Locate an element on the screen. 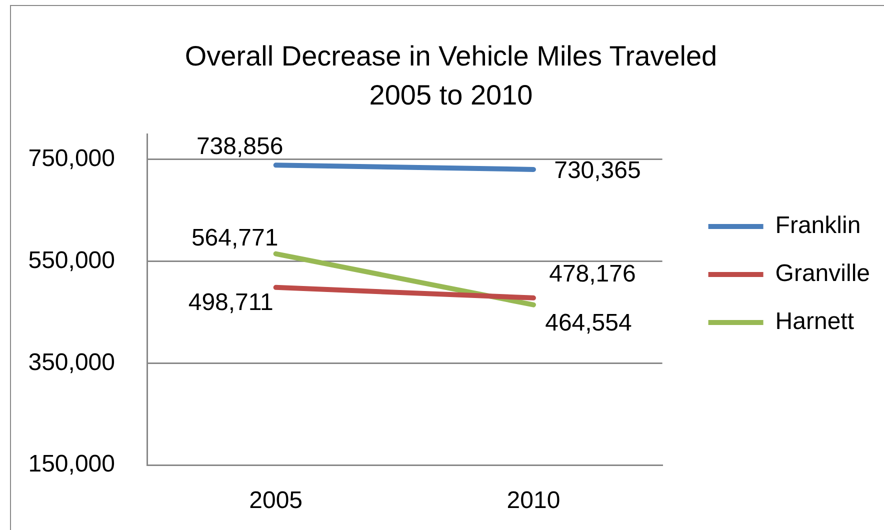 This screenshot has width=884, height=530. legend-label: Harnett is located at coordinates (814, 322).